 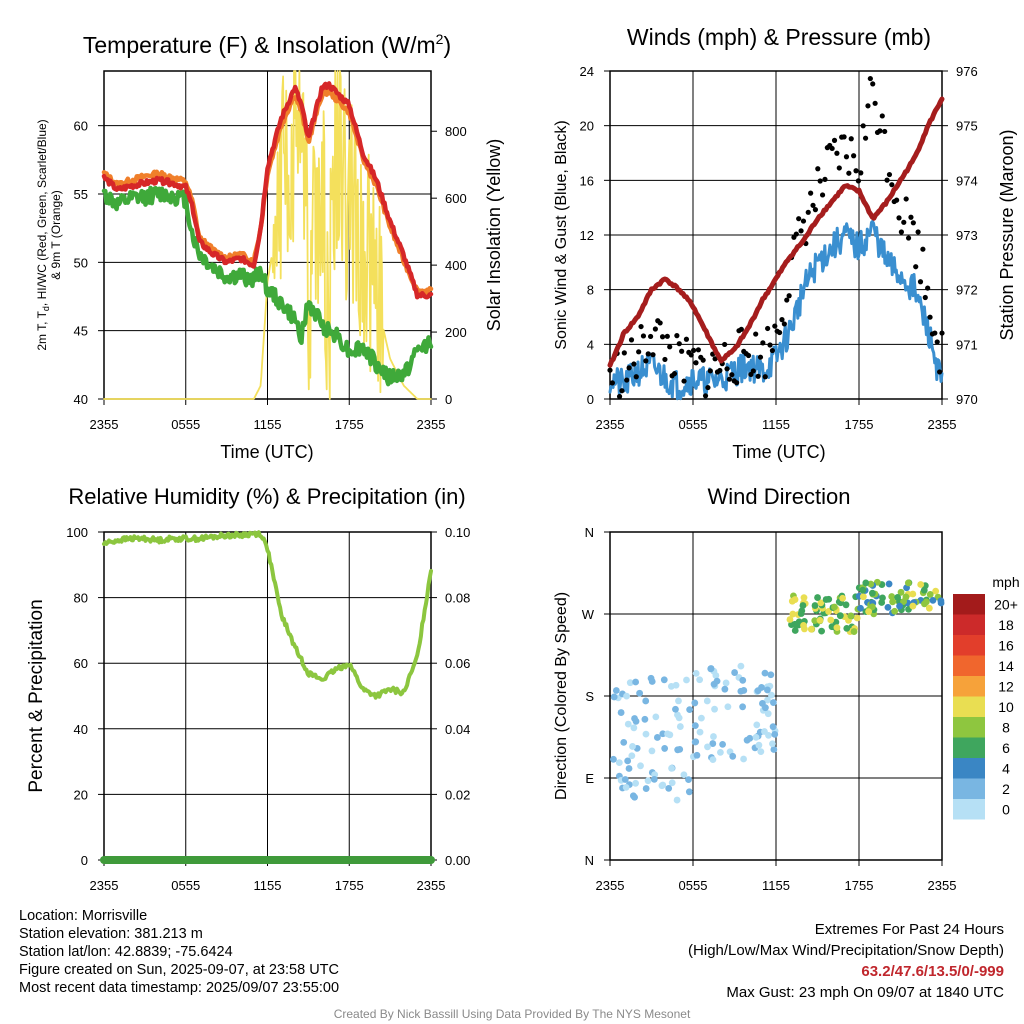 I want to click on legend-title: mph, so click(x=1005, y=582).